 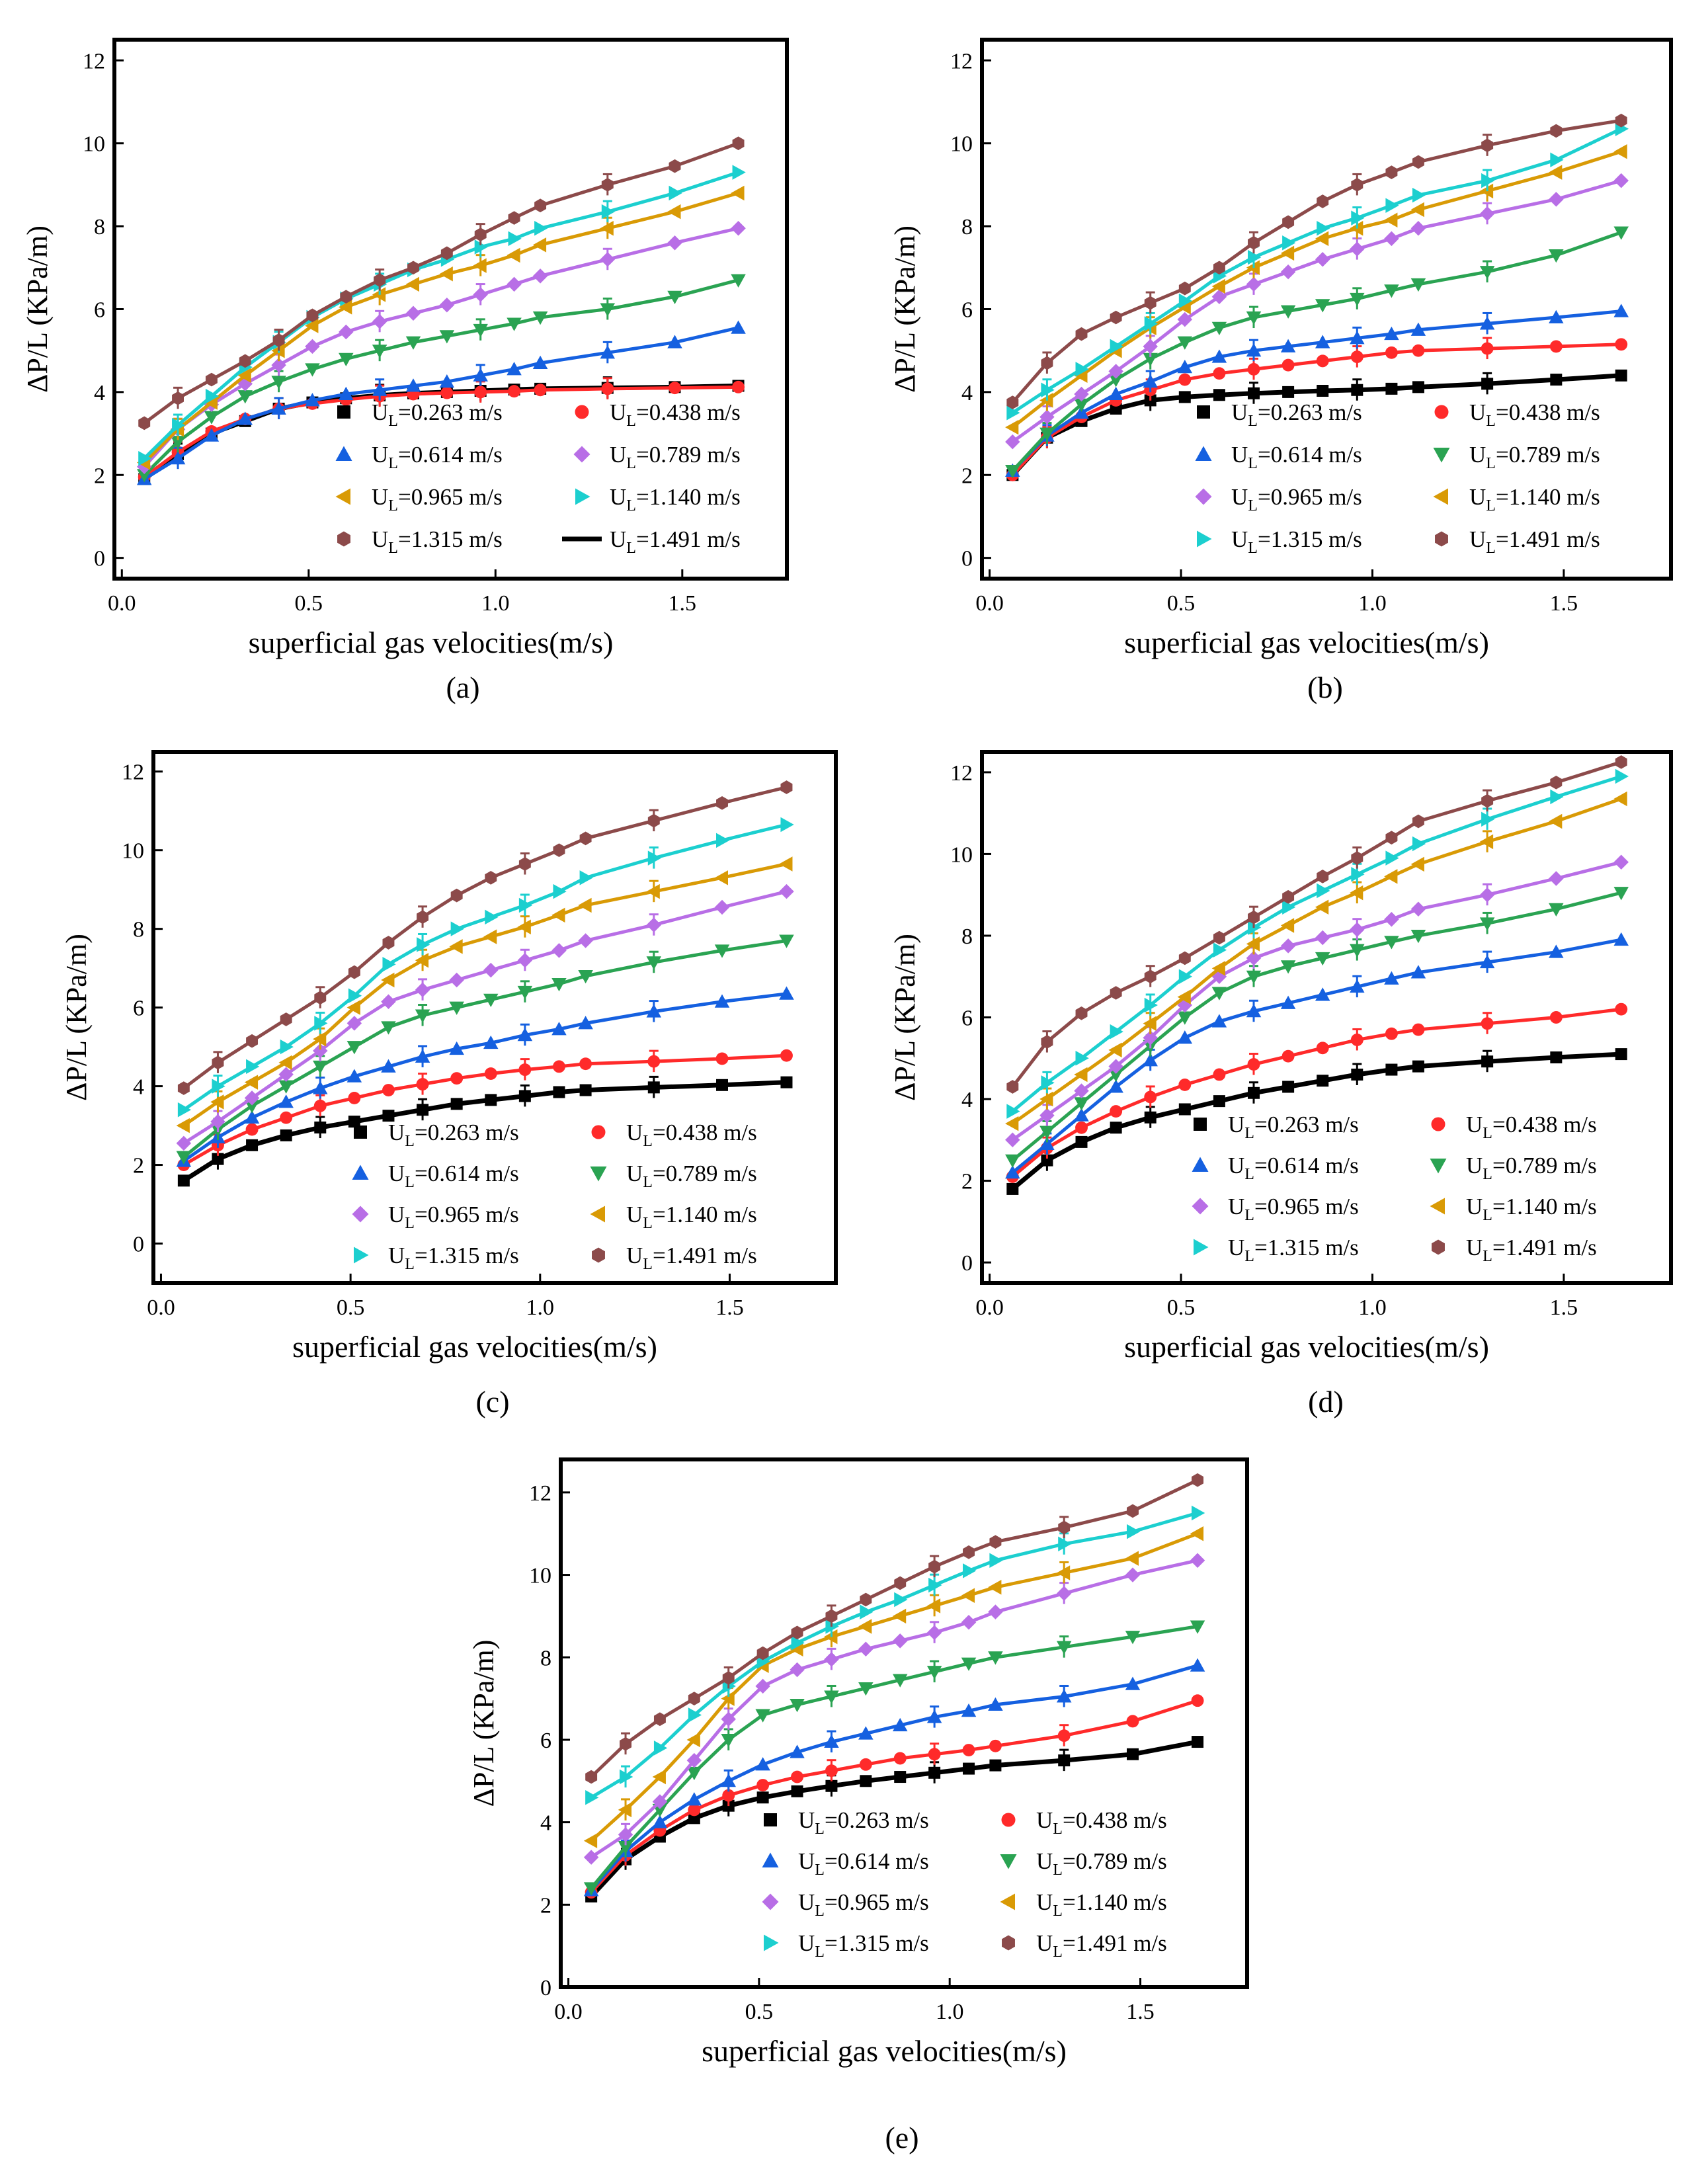 I want to click on y-tick-label: 12, so click(x=540, y=1493).